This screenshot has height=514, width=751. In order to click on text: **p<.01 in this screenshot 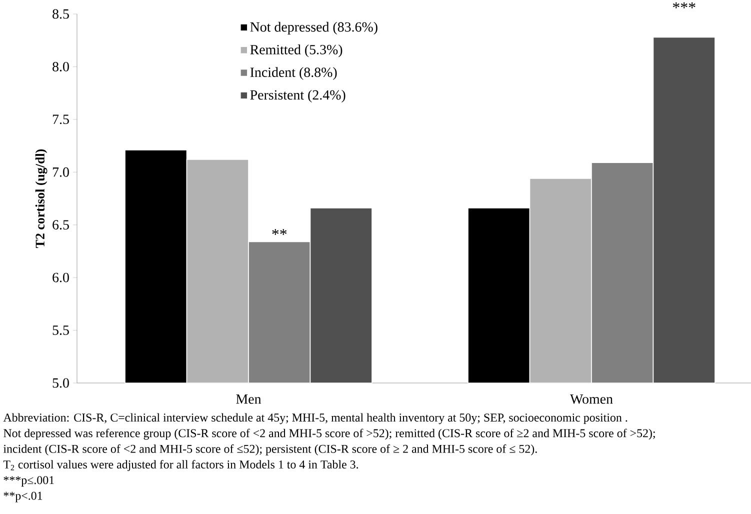, I will do `click(23, 497)`.